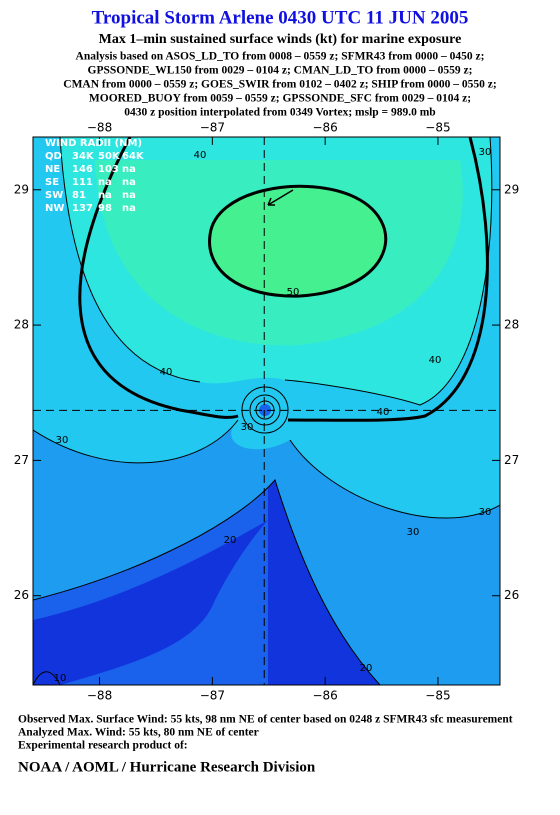  I want to click on wind-radii-cell: 137, so click(82, 208).